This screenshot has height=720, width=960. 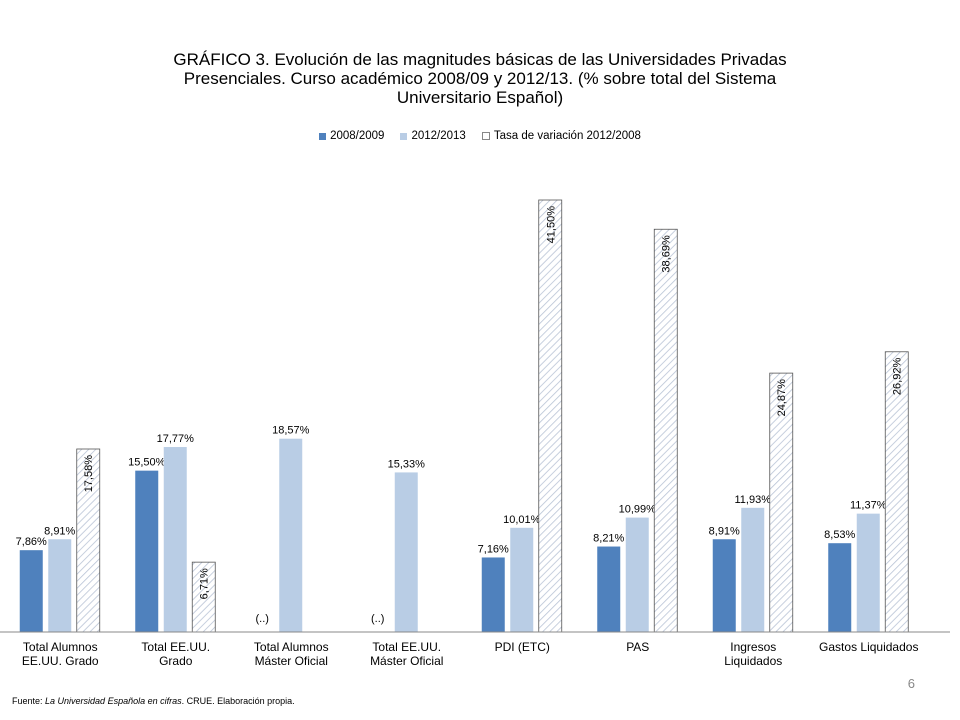 I want to click on x-tick-label: Gastos Liquidados, so click(x=868, y=647).